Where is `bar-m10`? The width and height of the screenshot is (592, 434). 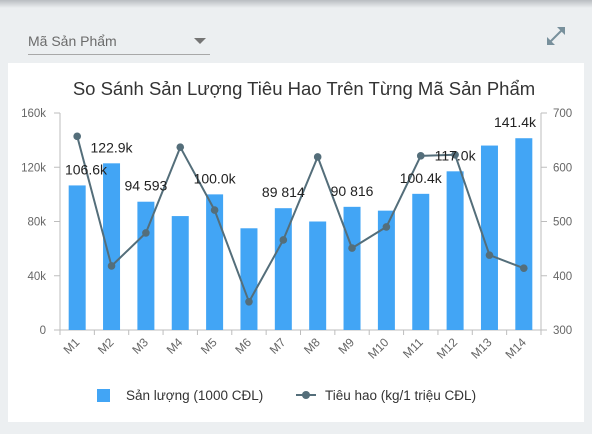
bar-m10 is located at coordinates (386, 270).